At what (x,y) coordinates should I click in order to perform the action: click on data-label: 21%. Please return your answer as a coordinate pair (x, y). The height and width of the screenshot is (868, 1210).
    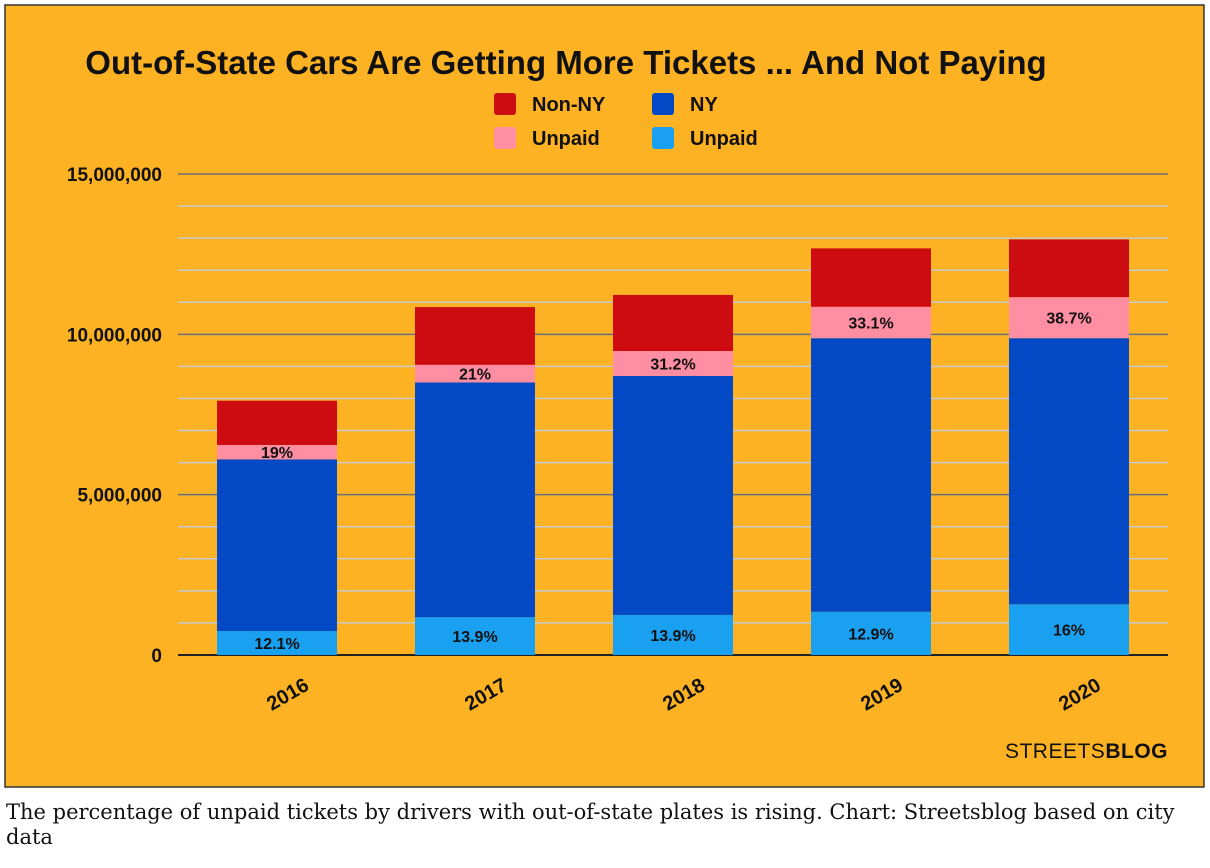
    Looking at the image, I should click on (475, 375).